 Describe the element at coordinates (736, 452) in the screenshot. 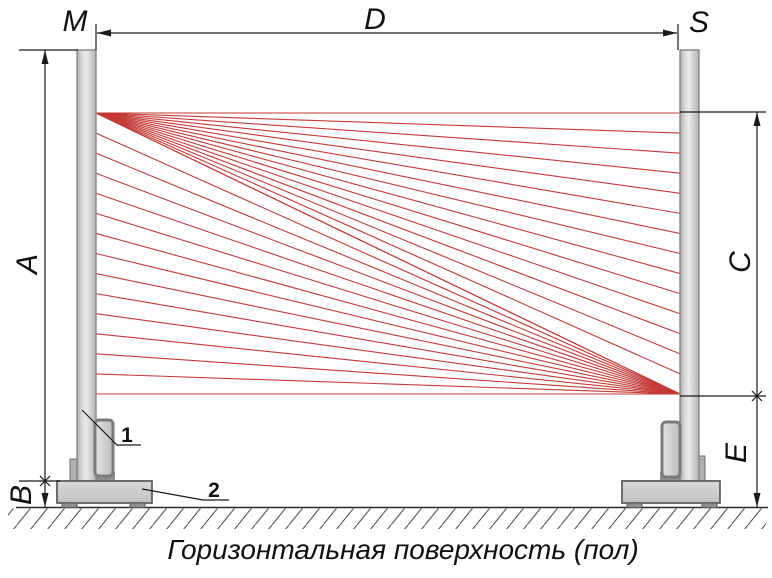

I see `dim-e-label: E` at that location.